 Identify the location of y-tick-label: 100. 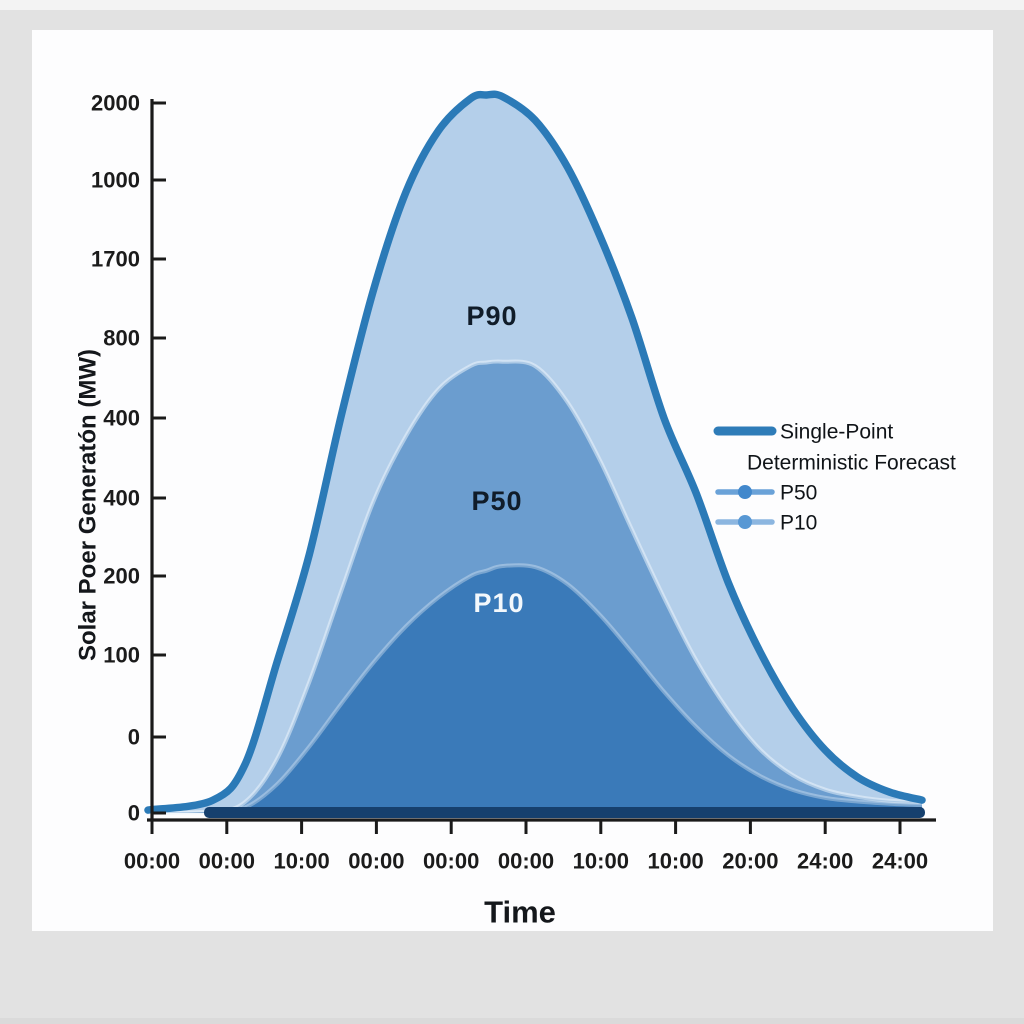
(121, 655).